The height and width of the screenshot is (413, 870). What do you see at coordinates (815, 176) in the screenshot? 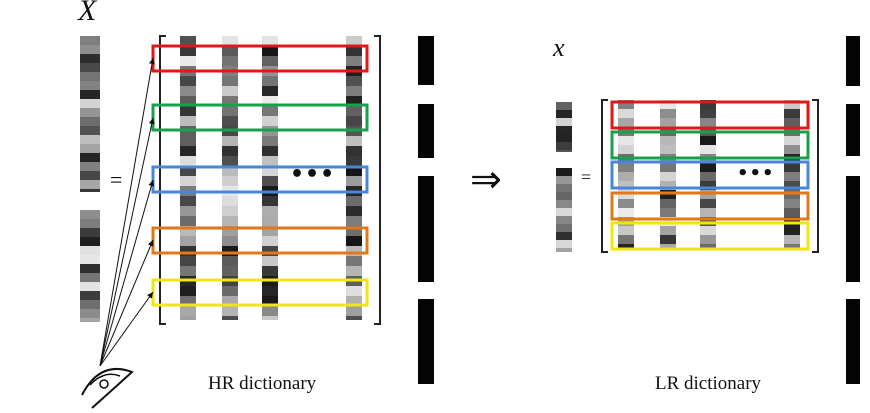
I see `lr-right-bracket` at bounding box center [815, 176].